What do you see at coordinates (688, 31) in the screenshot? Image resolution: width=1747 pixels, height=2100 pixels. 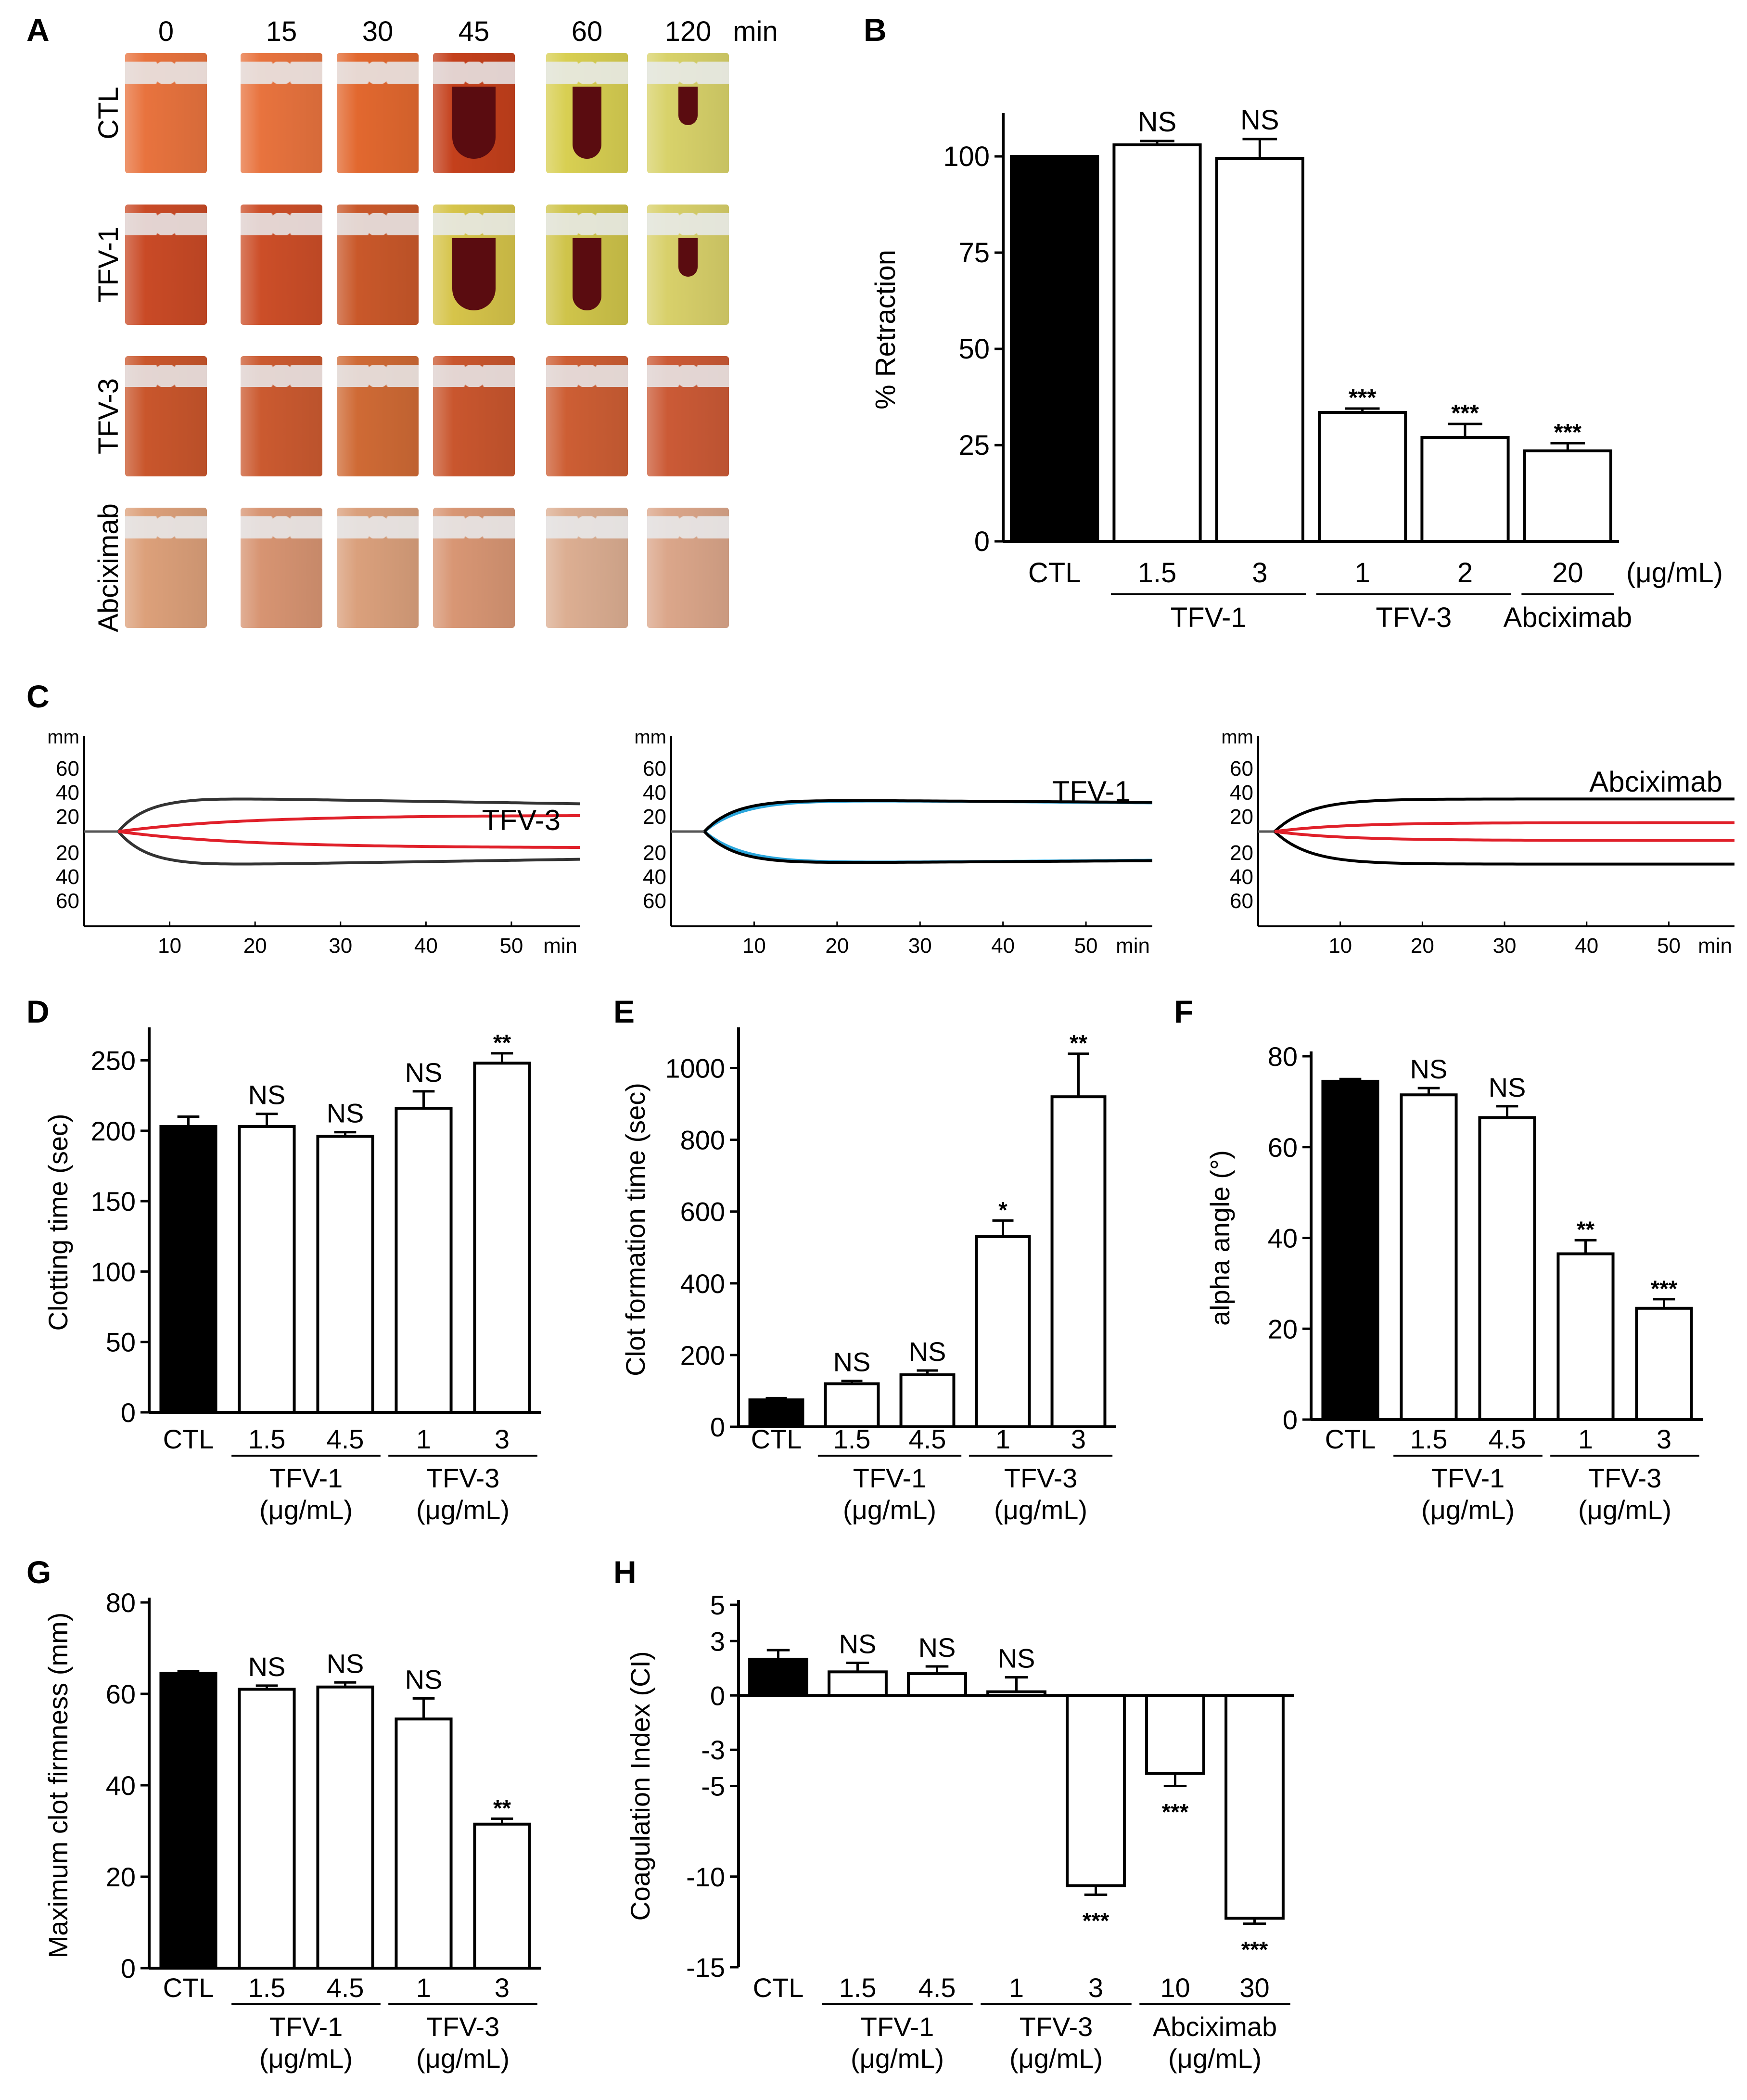 I see `time-label-120: 120` at bounding box center [688, 31].